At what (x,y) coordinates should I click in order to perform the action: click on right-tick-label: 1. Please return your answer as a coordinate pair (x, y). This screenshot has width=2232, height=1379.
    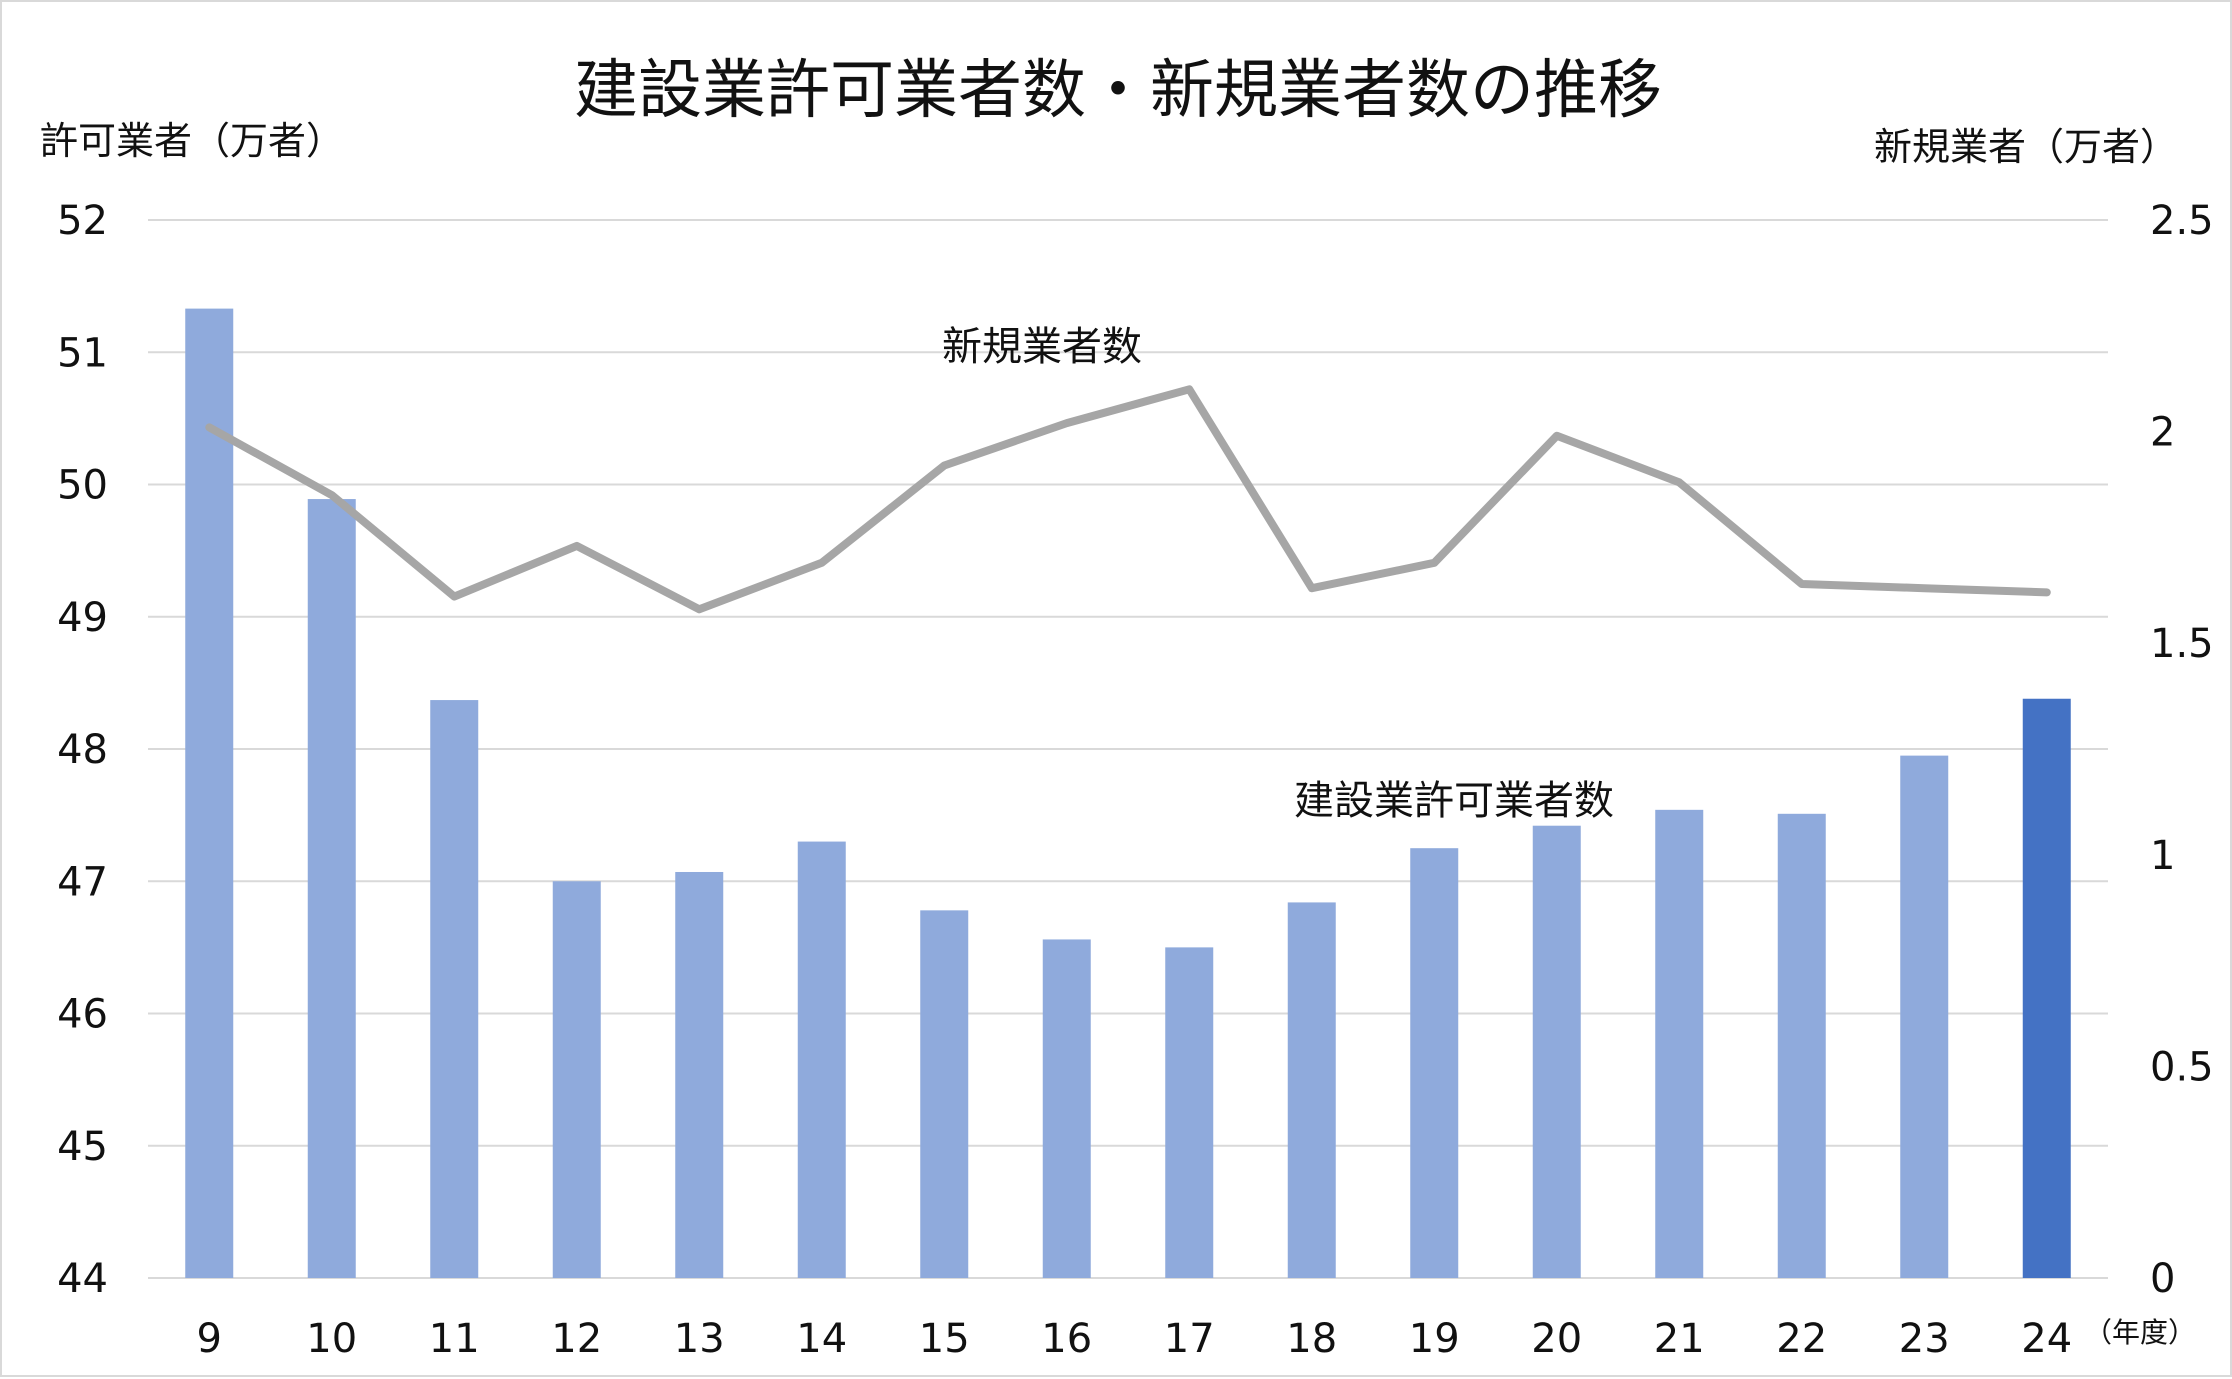
    Looking at the image, I should click on (2162, 856).